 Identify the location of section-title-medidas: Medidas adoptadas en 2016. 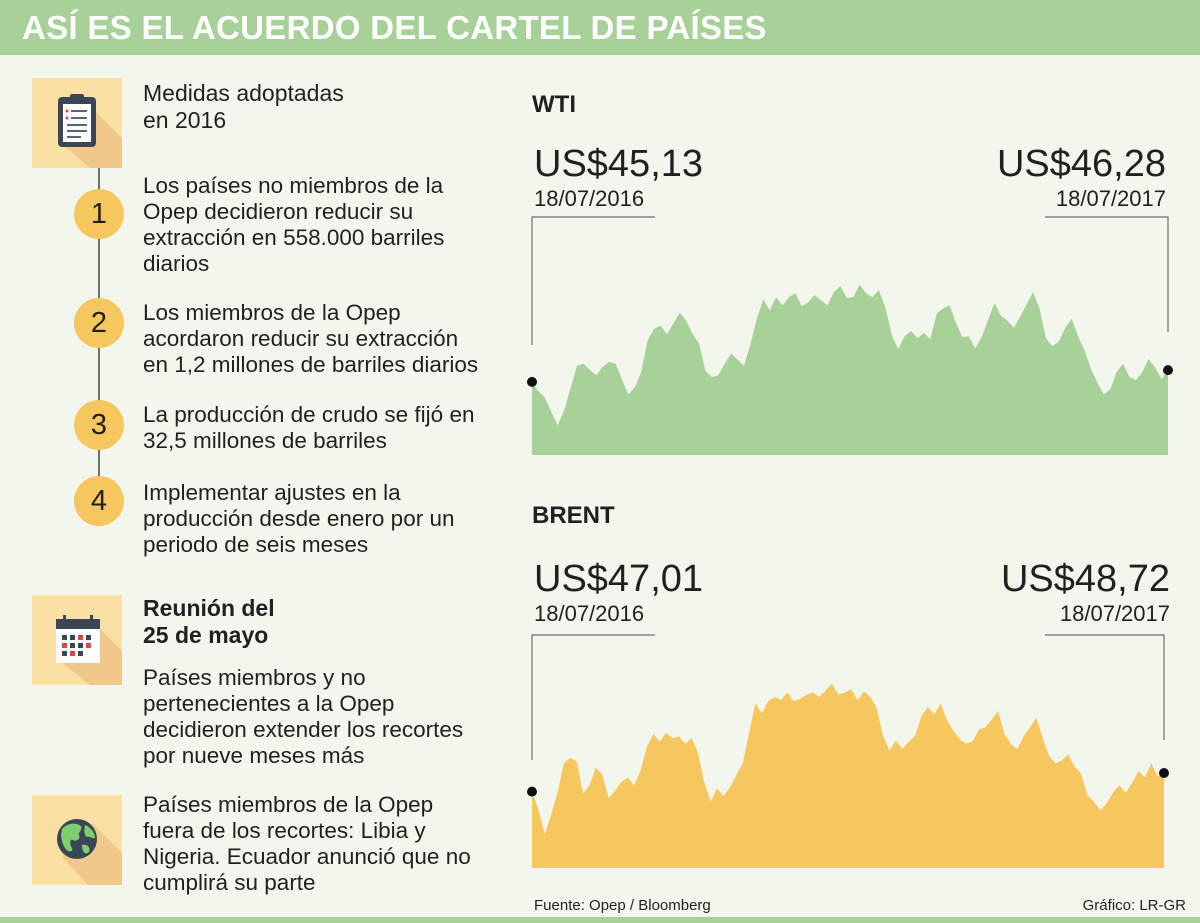
(243, 106).